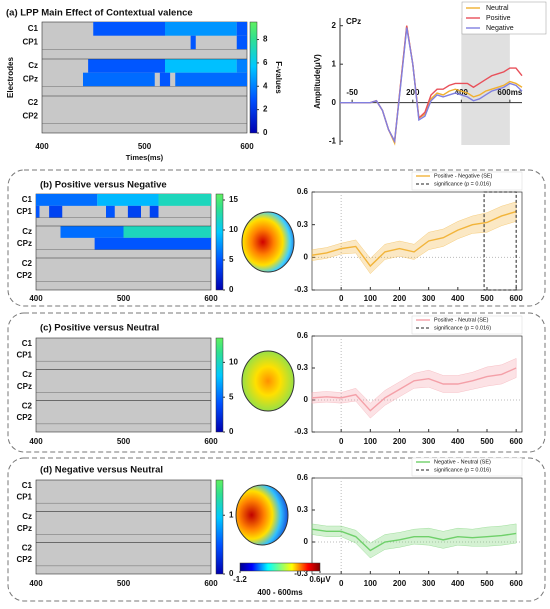 The image size is (550, 609). Describe the element at coordinates (500, 241) in the screenshot. I see `significance-box` at that location.